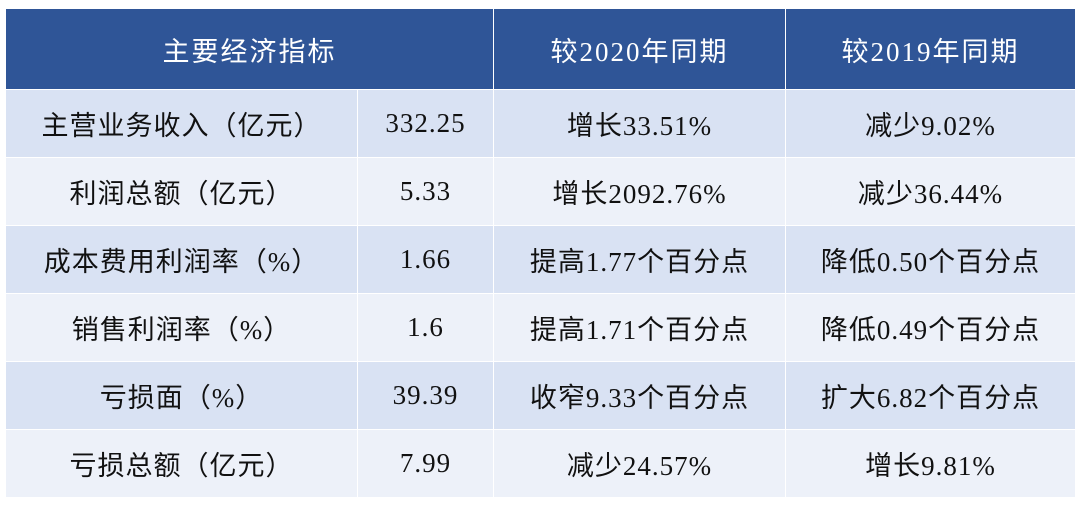 This screenshot has width=1080, height=509. Describe the element at coordinates (425, 327) in the screenshot. I see `indicator-value: 1.6` at that location.